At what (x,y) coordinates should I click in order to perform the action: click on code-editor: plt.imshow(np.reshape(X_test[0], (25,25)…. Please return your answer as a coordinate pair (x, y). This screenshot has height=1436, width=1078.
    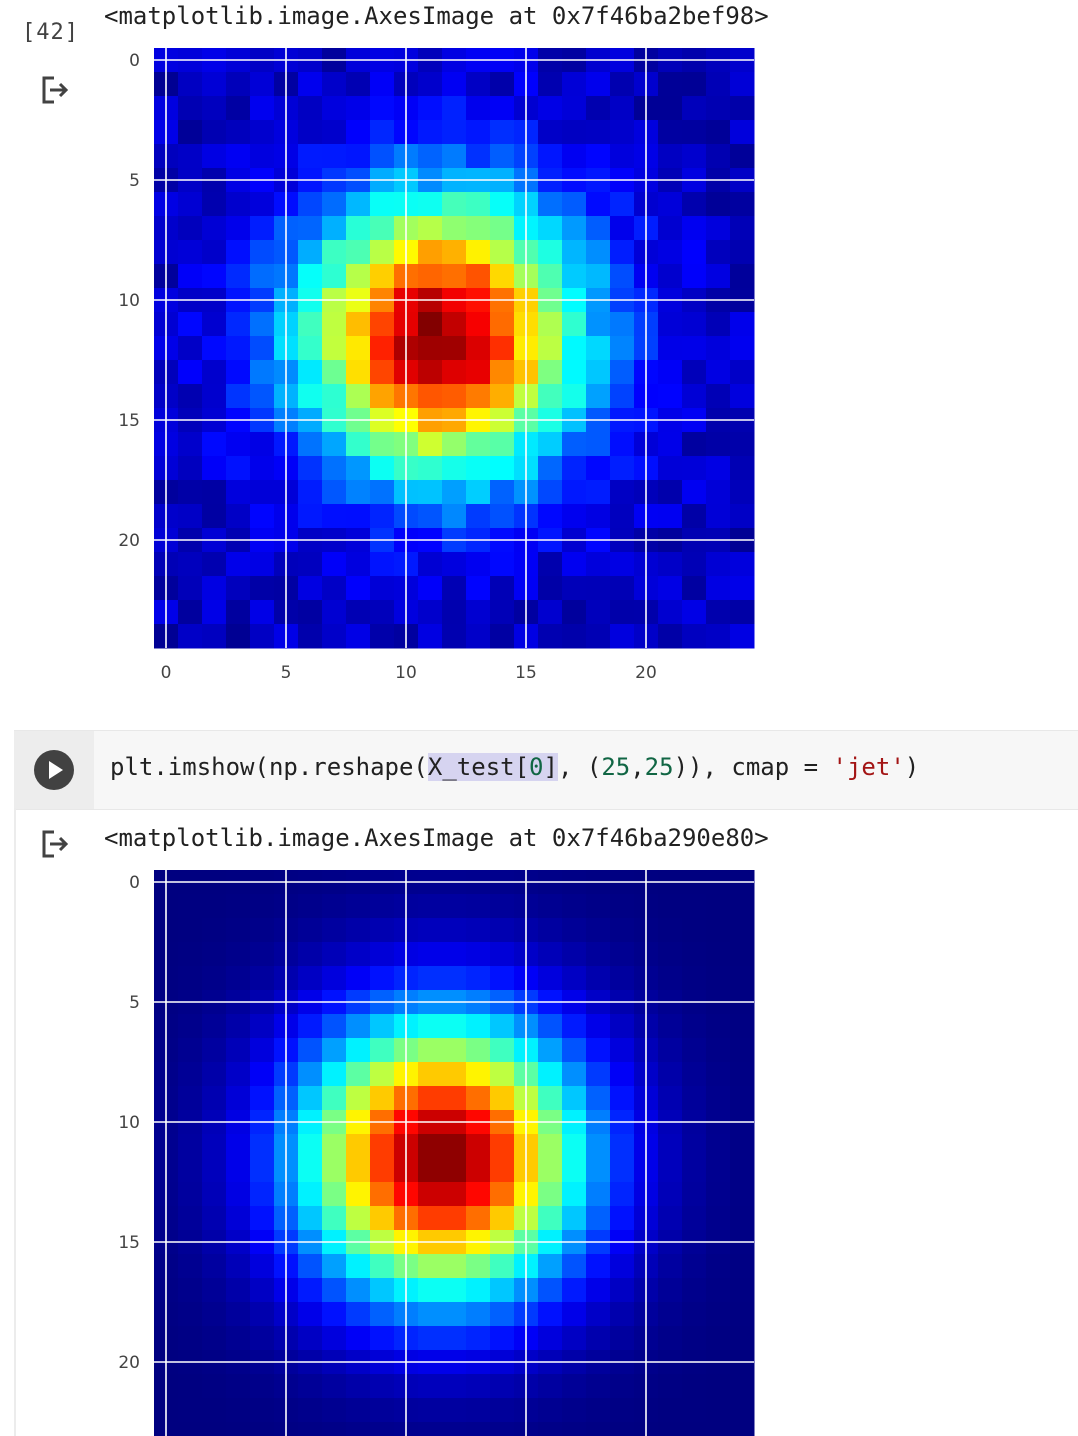
    Looking at the image, I should click on (514, 767).